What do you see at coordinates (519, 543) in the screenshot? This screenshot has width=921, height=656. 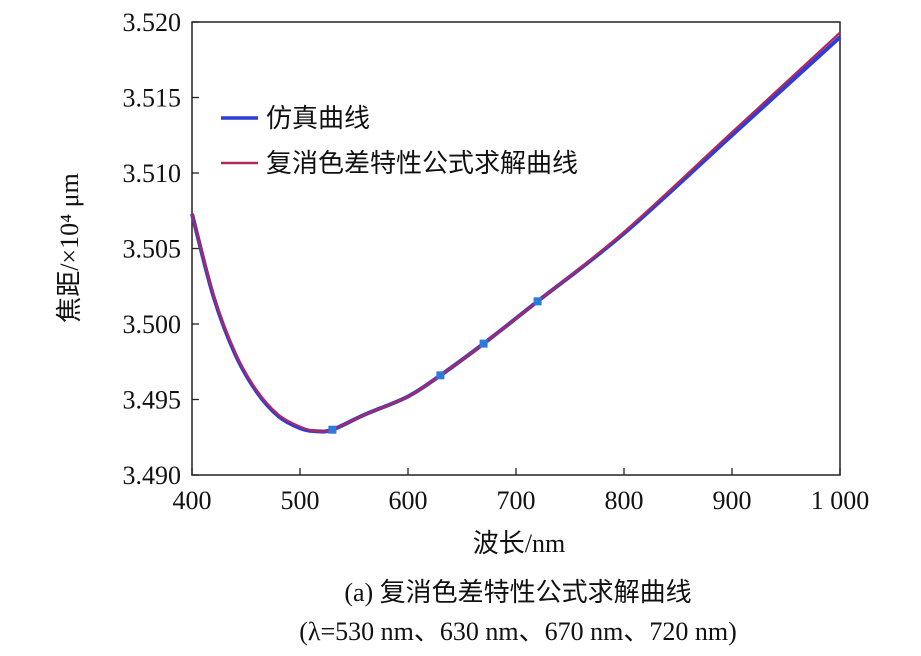 I see `x-axis-title: 波长/nm` at bounding box center [519, 543].